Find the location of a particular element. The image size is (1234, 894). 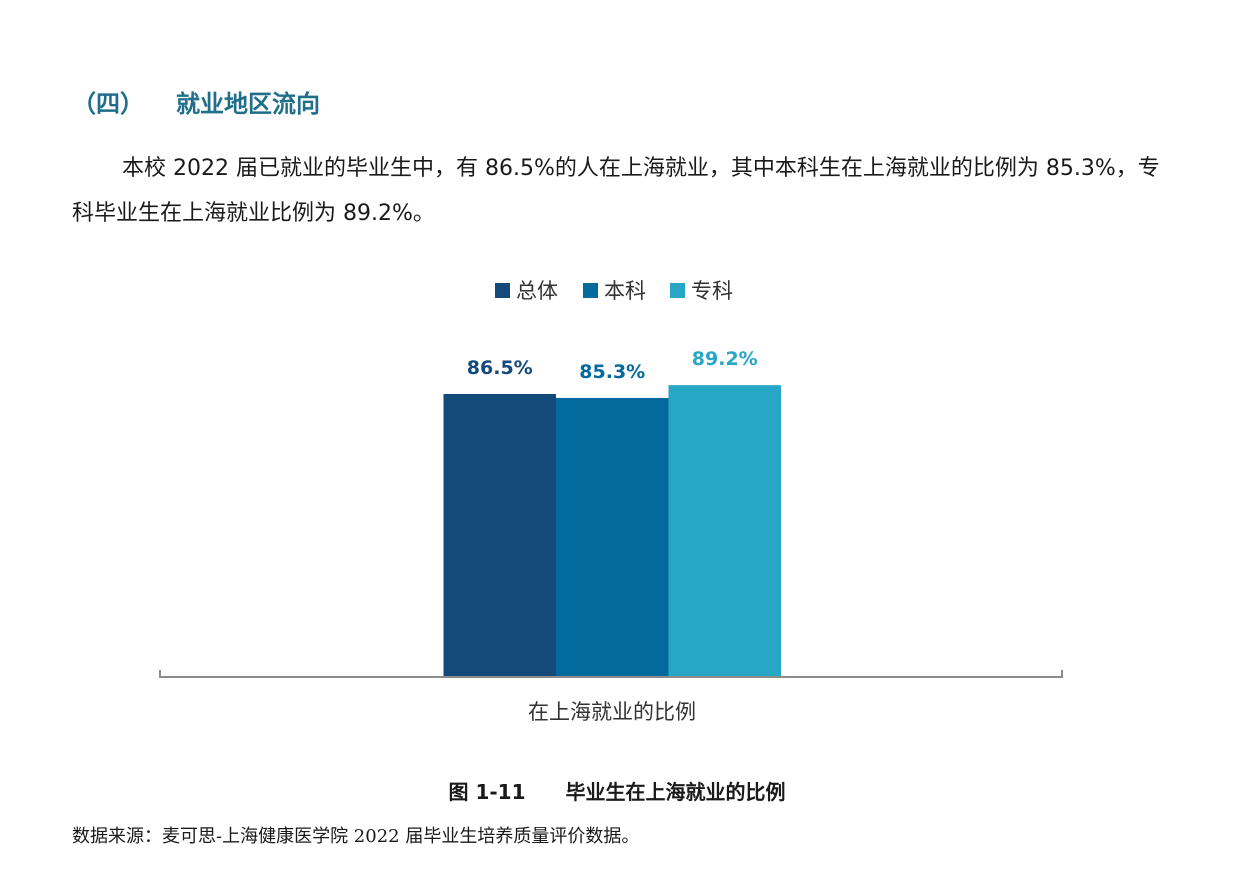

data-label-2: 85.3% is located at coordinates (612, 372).